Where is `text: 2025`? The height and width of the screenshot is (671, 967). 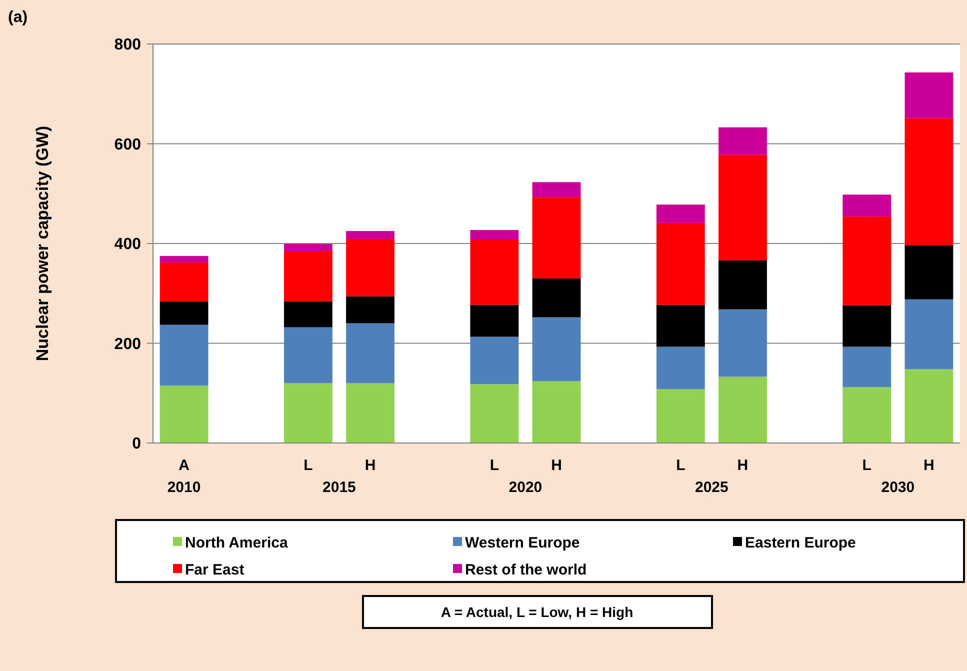
text: 2025 is located at coordinates (711, 487).